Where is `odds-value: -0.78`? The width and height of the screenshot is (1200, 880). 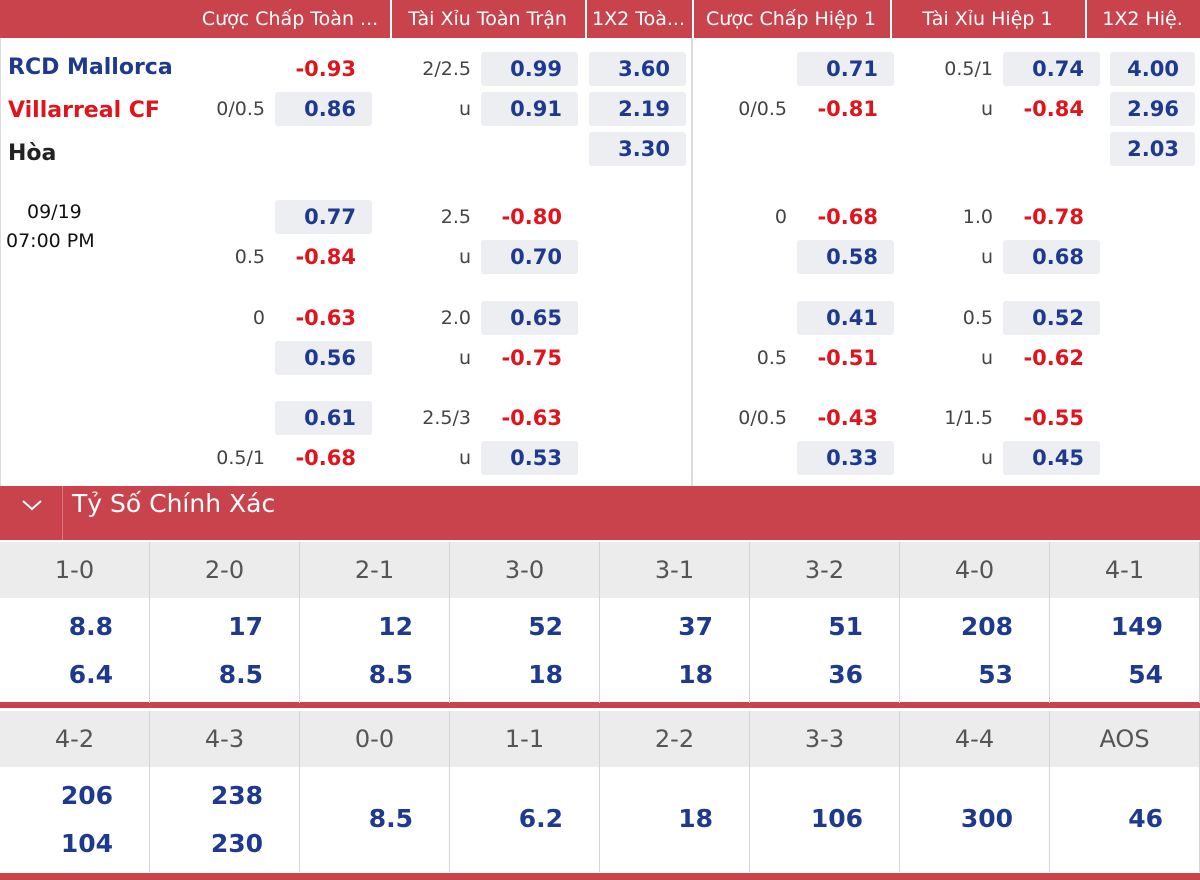 odds-value: -0.78 is located at coordinates (1053, 217).